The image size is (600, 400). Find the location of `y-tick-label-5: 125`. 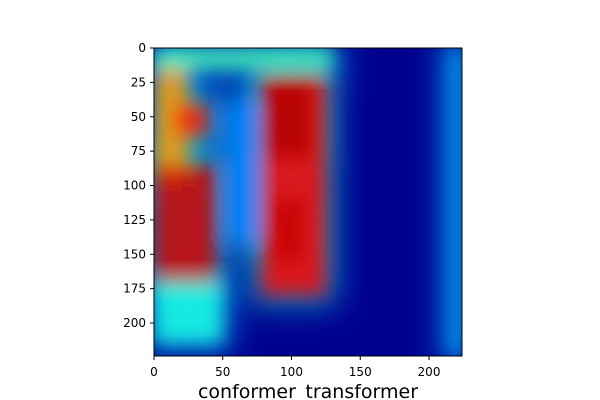

y-tick-label-5: 125 is located at coordinates (134, 220).